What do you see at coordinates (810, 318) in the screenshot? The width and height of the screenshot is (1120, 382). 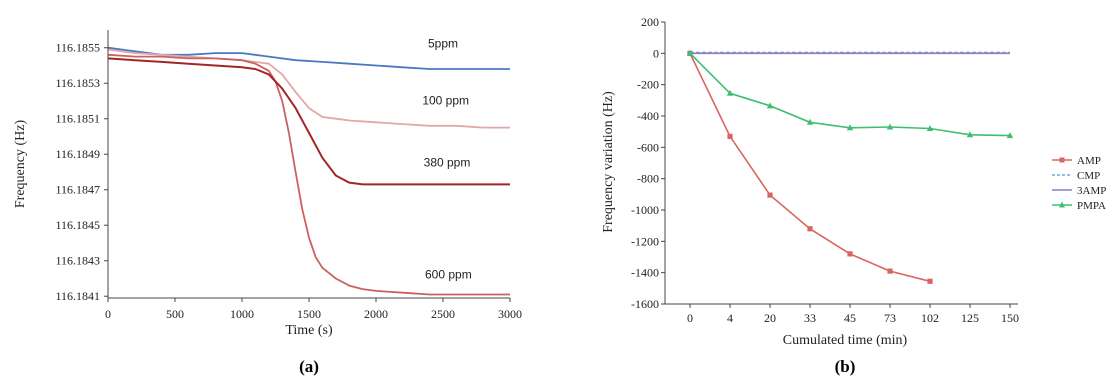 I see `x-tick-label: 33` at bounding box center [810, 318].